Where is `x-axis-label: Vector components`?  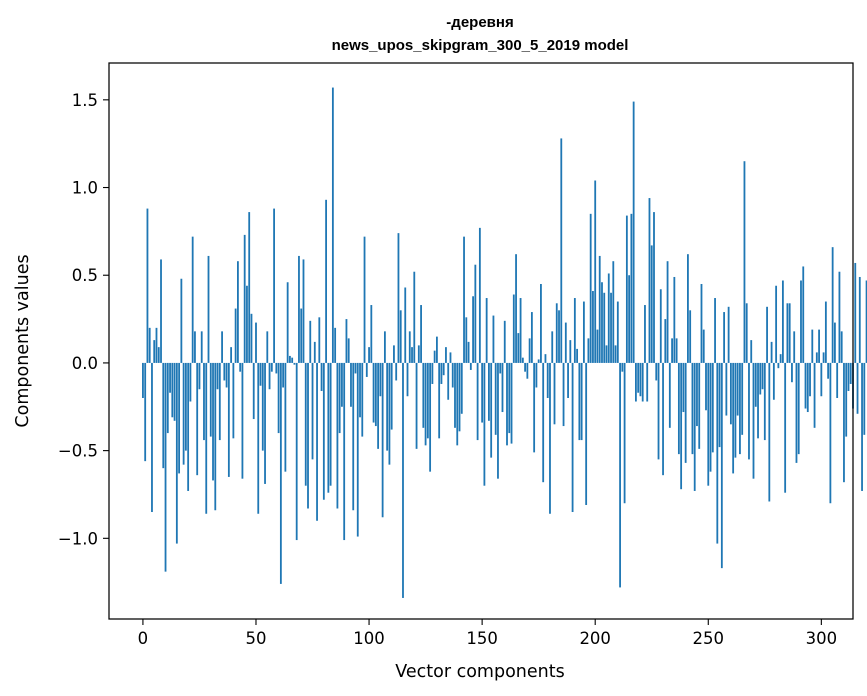 x-axis-label: Vector components is located at coordinates (479, 672).